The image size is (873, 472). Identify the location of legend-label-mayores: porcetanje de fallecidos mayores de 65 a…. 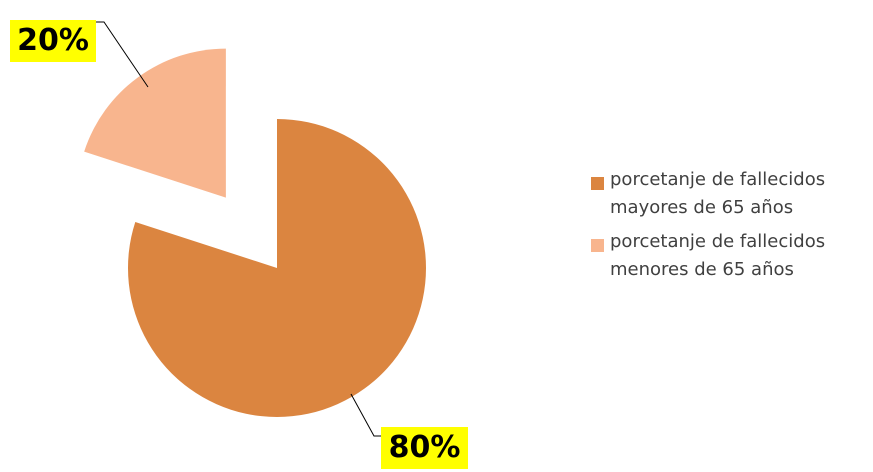
(718, 193).